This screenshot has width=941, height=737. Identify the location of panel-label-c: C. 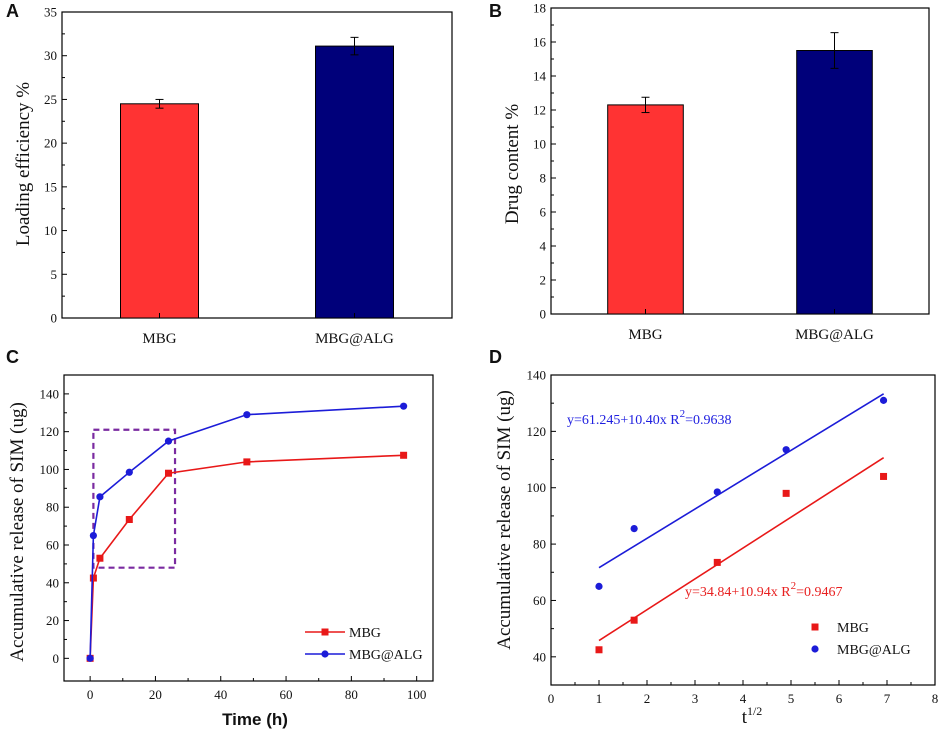
(12, 357).